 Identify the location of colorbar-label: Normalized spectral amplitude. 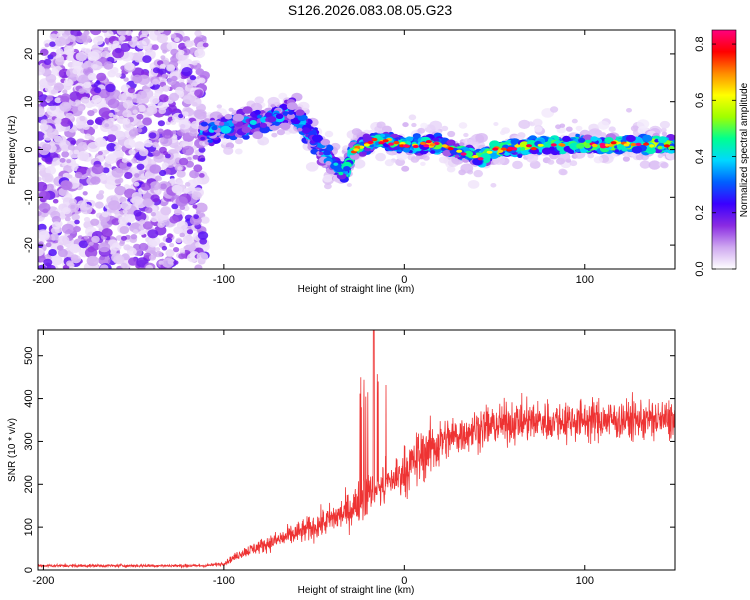
(744, 149).